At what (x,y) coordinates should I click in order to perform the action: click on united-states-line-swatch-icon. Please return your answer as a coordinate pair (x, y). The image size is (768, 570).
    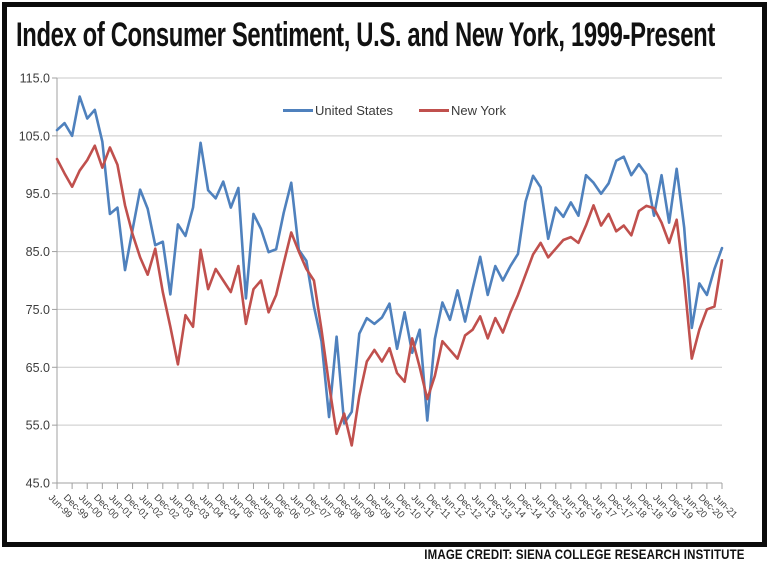
    Looking at the image, I should click on (298, 110).